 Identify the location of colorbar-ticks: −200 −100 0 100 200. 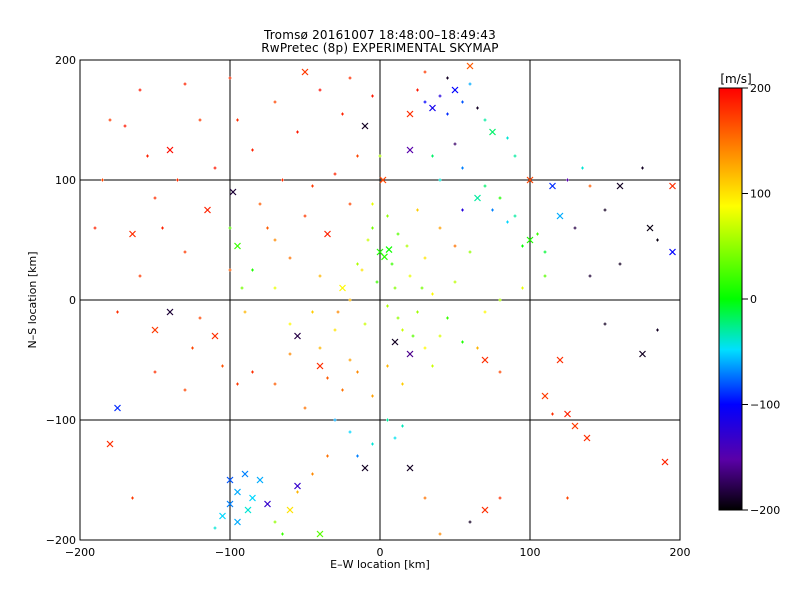
(761, 299).